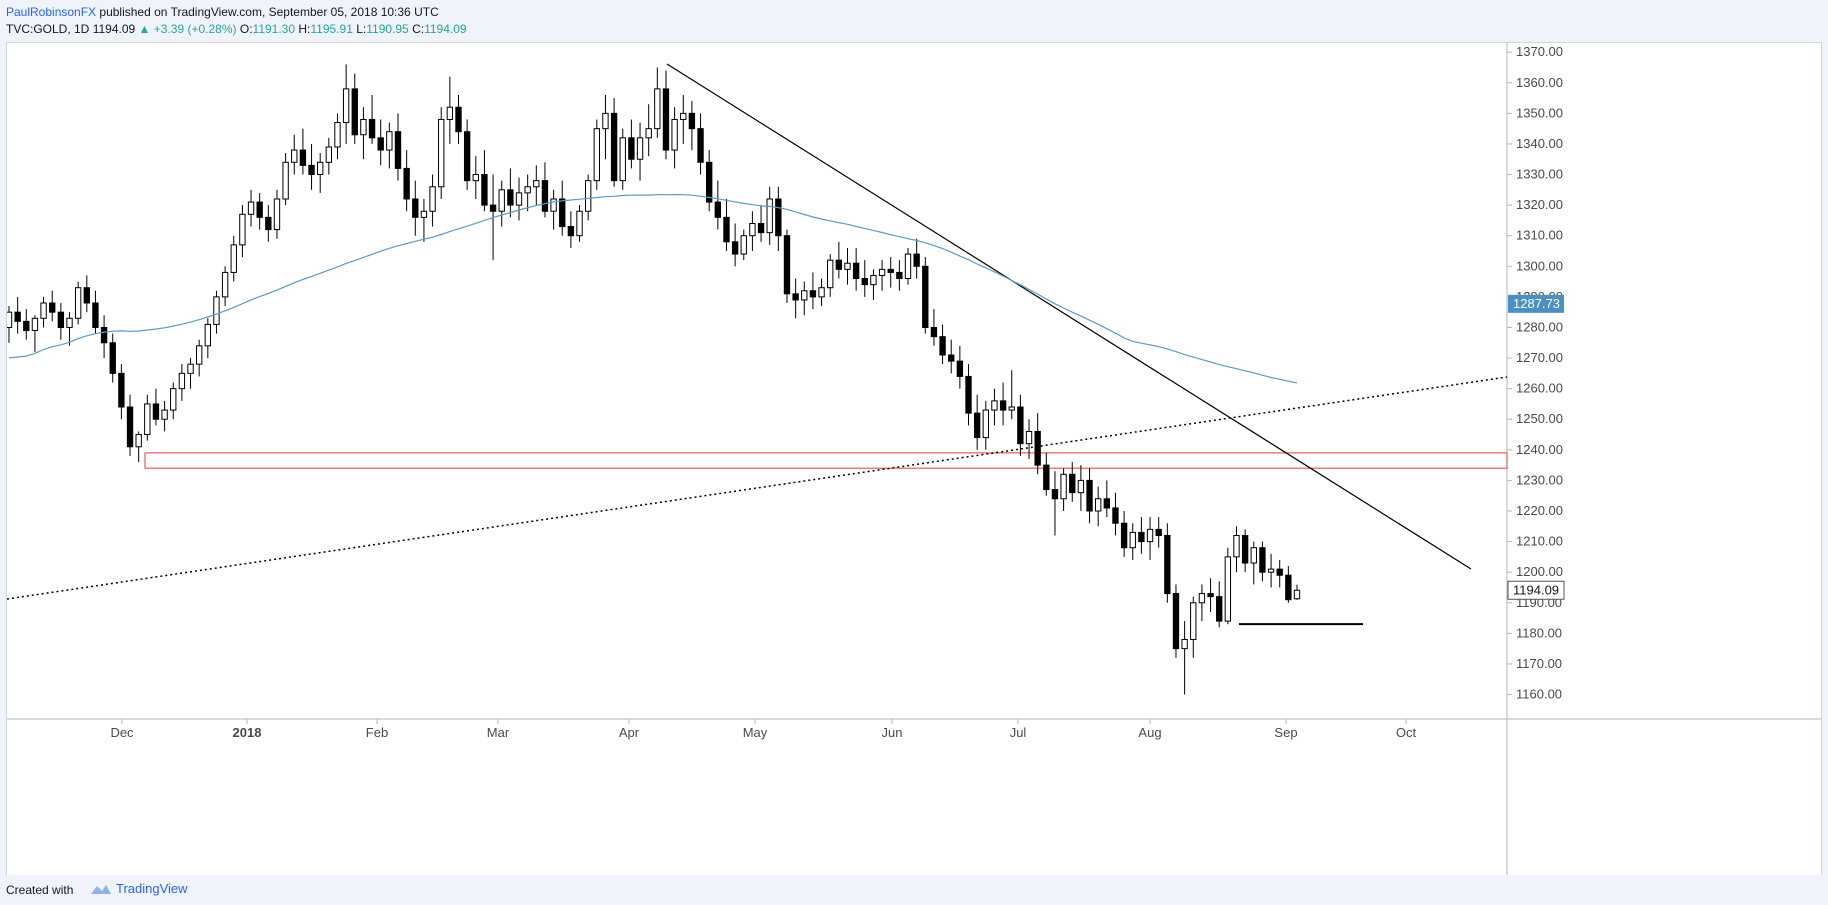 Image resolution: width=1828 pixels, height=905 pixels. What do you see at coordinates (1539, 663) in the screenshot?
I see `y-tick-label: 1170.00` at bounding box center [1539, 663].